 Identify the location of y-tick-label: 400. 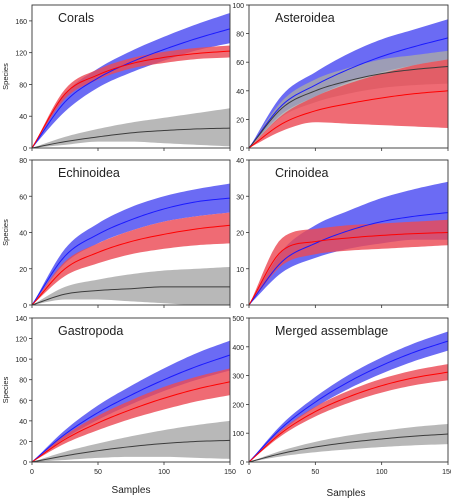
(238, 348).